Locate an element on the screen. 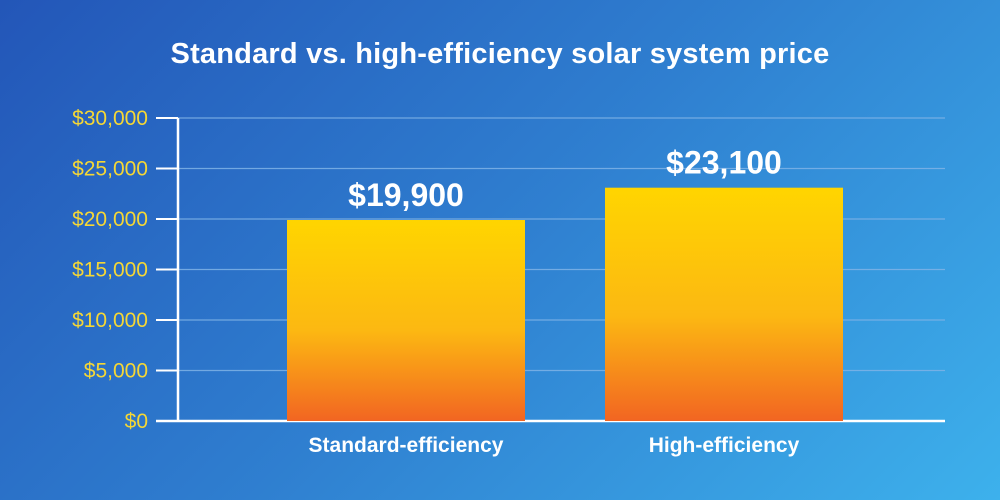 The image size is (1000, 500). x-category-label: Standard-efficiency is located at coordinates (406, 445).